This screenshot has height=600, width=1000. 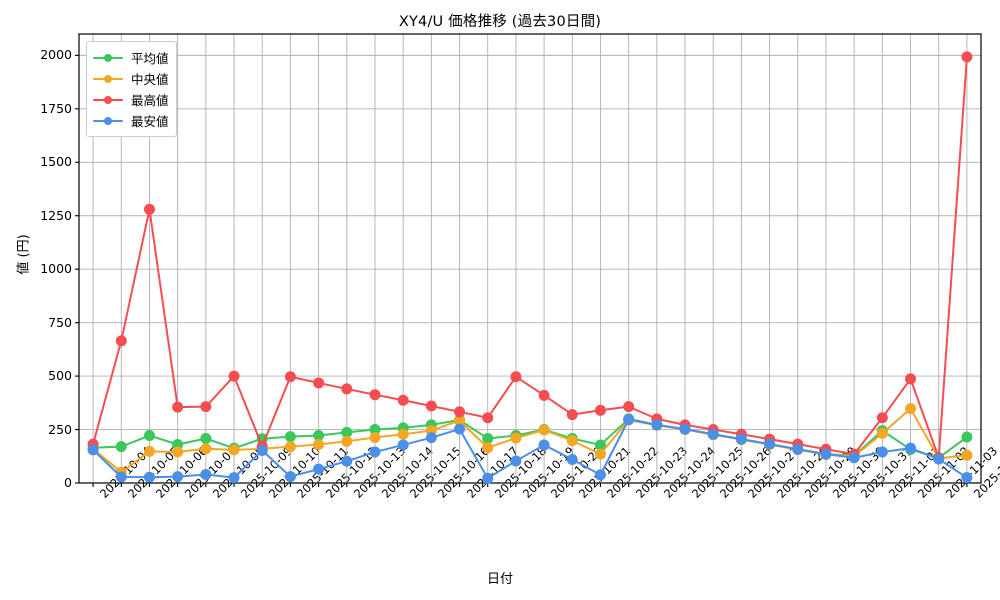 I want to click on legend-item-3: 最高値, so click(x=131, y=99).